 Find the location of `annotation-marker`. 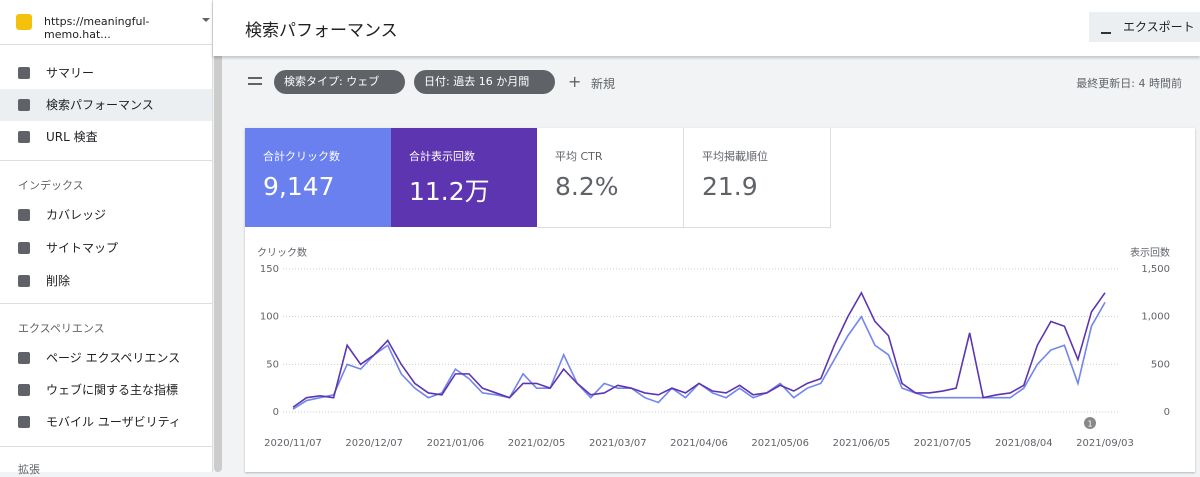

annotation-marker is located at coordinates (1090, 423).